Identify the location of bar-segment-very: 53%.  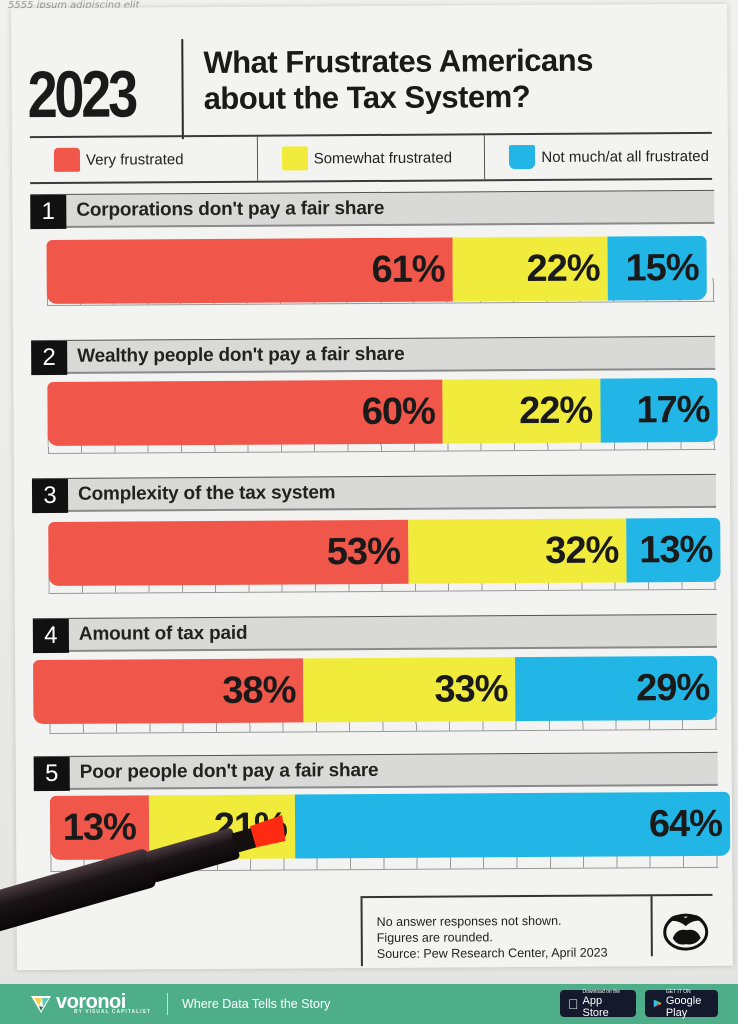
(228, 552).